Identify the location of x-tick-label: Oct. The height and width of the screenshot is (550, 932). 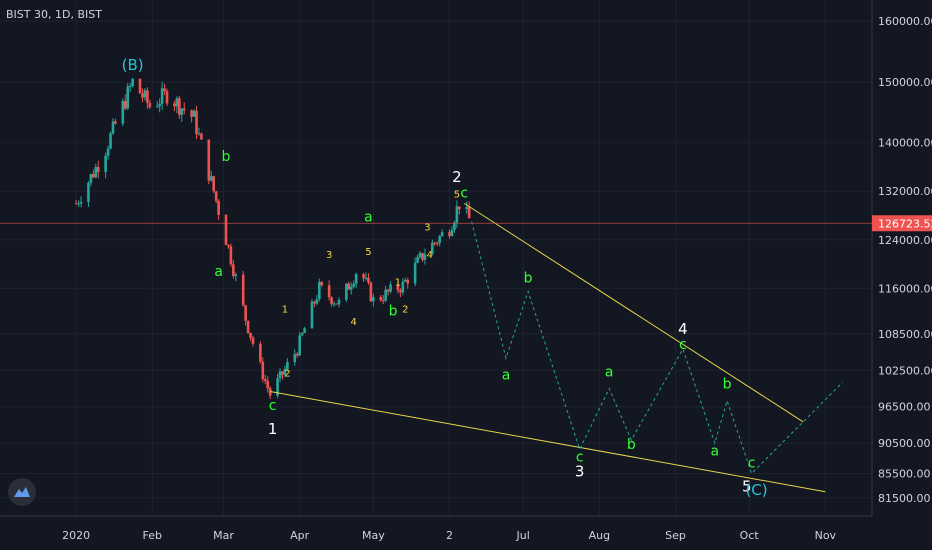
(750, 535).